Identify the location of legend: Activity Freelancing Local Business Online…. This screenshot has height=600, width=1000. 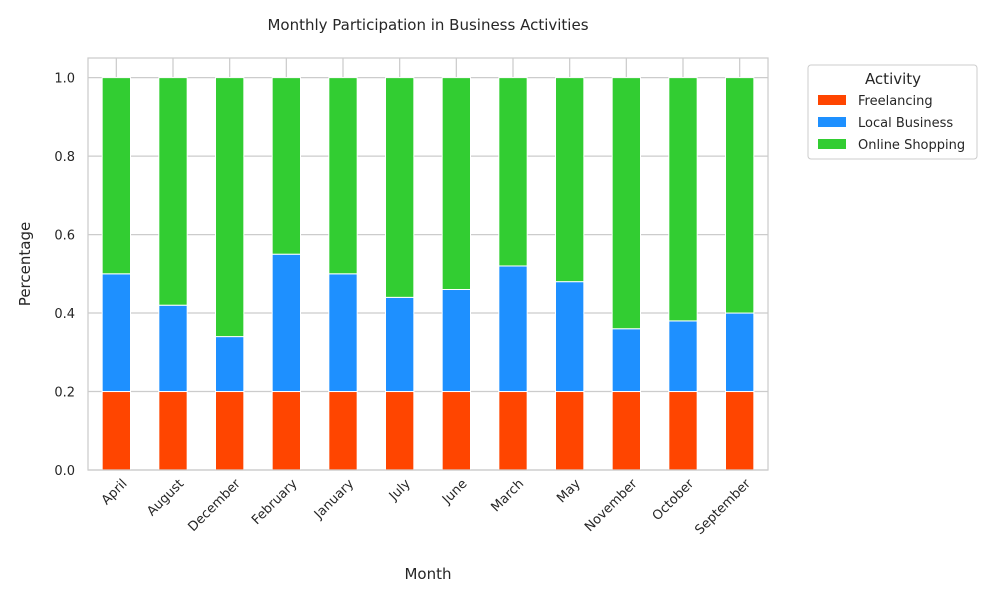
(892, 112).